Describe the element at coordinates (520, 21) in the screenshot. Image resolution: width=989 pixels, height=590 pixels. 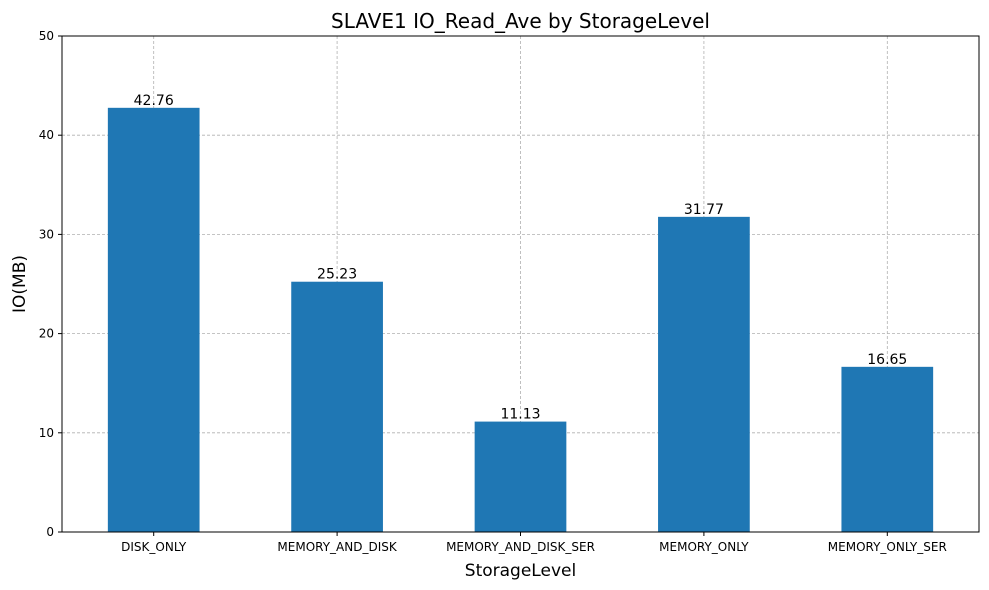
I see `chart-title: SLAVE1 IO_Read_Ave by StorageLevel` at that location.